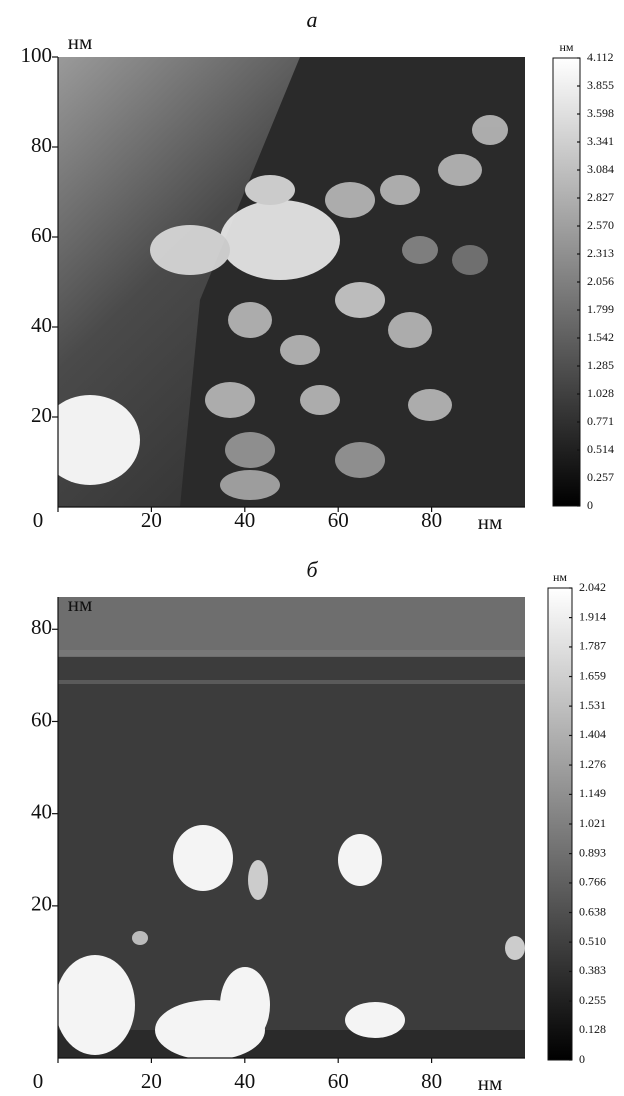 This screenshot has height=1096, width=624. What do you see at coordinates (592, 646) in the screenshot?
I see `colorbar-tick-label: 1.787` at bounding box center [592, 646].